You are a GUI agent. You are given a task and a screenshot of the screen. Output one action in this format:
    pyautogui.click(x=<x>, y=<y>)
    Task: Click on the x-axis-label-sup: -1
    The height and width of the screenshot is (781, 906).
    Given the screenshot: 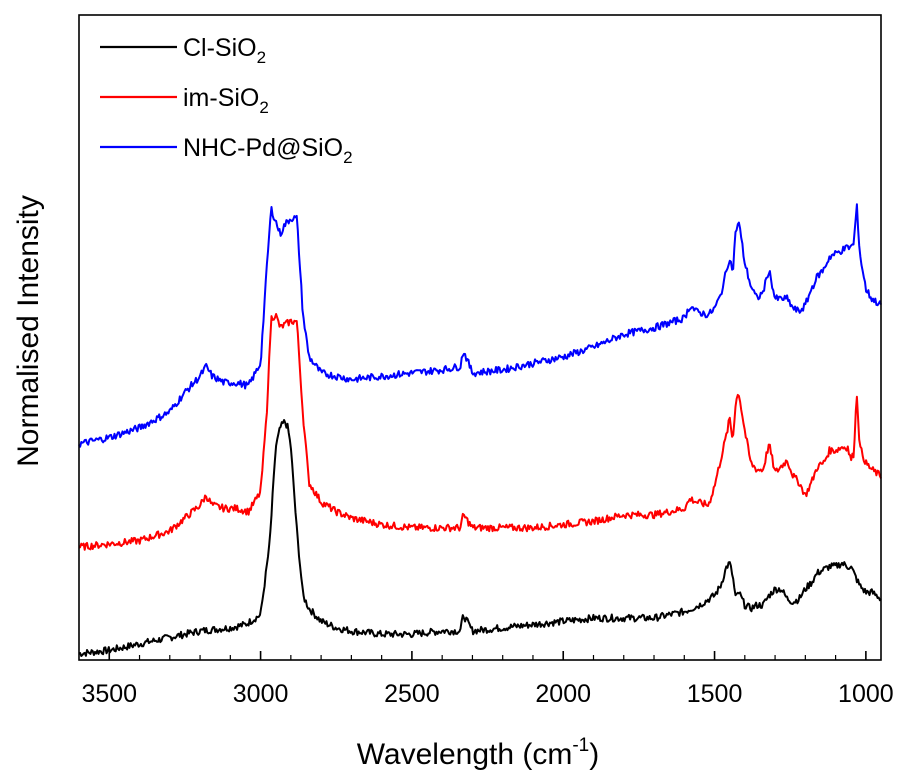 What is the action you would take?
    pyautogui.click(x=580, y=745)
    